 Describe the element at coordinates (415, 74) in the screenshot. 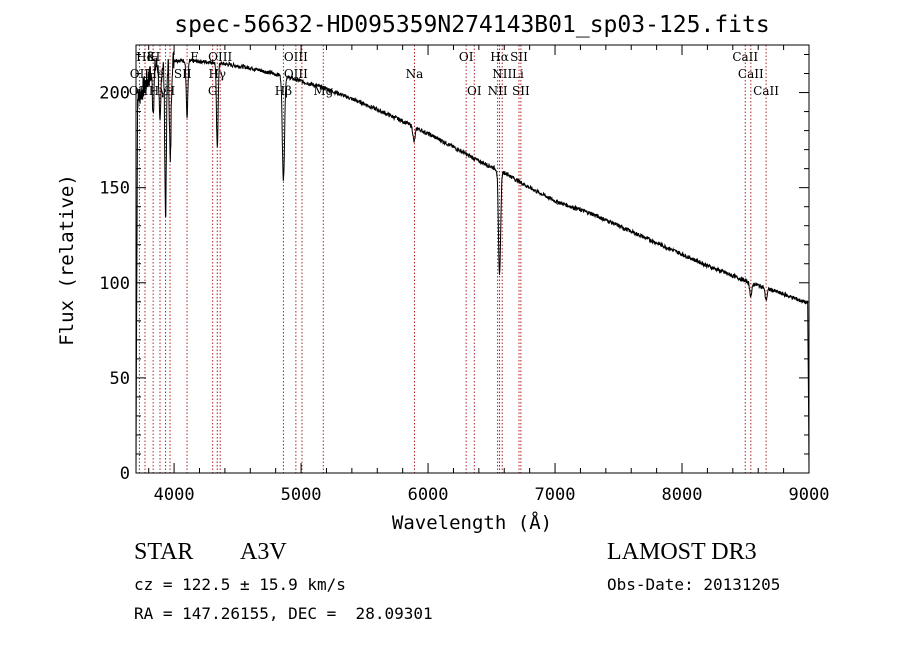

I see `line-label: Na` at that location.